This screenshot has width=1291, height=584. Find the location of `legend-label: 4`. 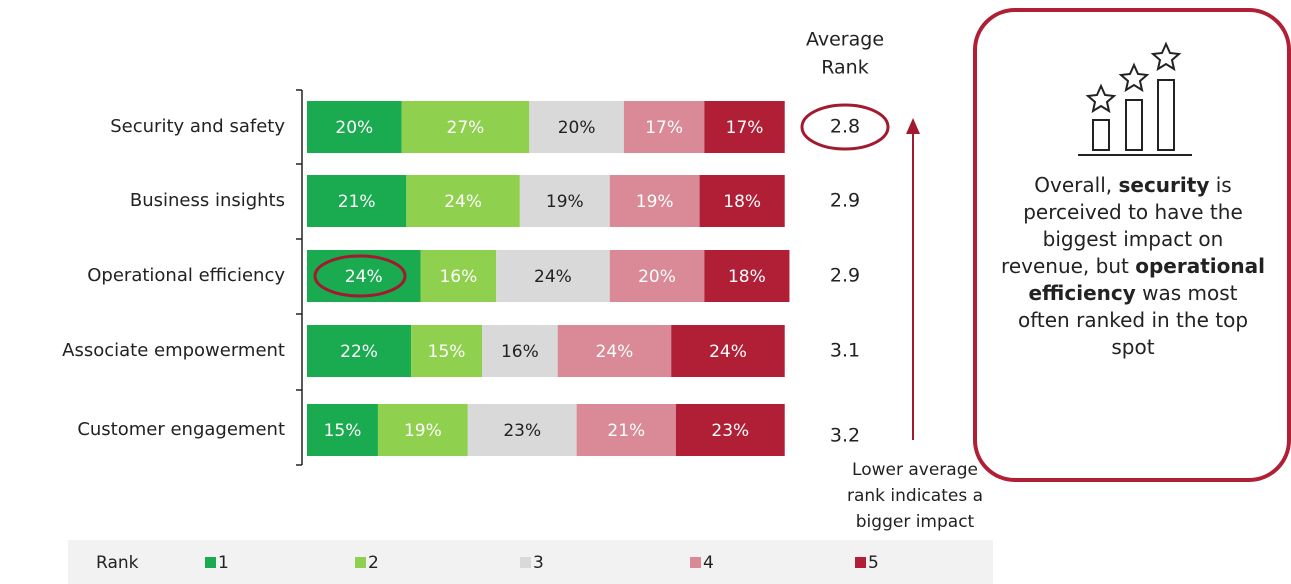

legend-label: 4 is located at coordinates (708, 563).